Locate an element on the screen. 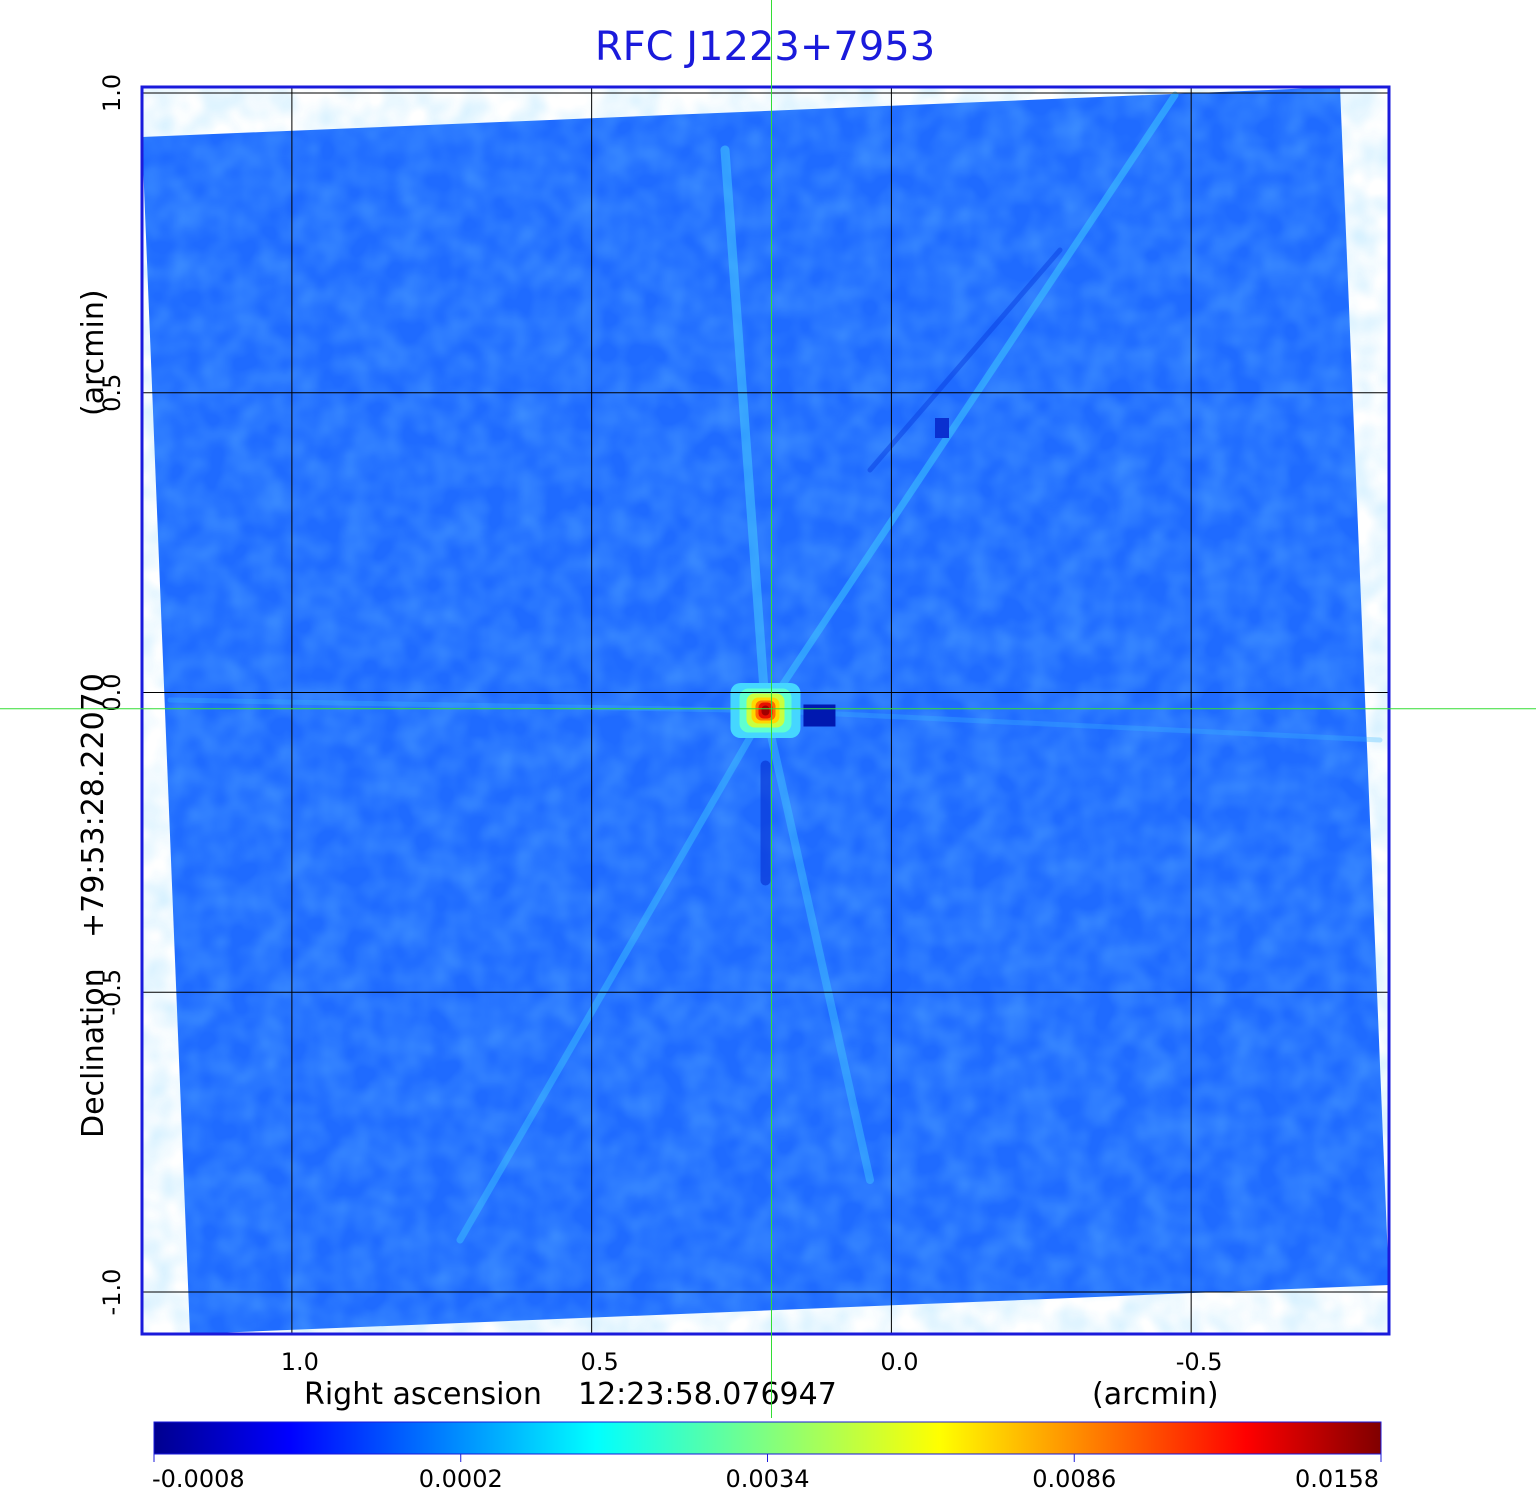 The image size is (1536, 1511). x-tick-label: 1.0 is located at coordinates (300, 1362).